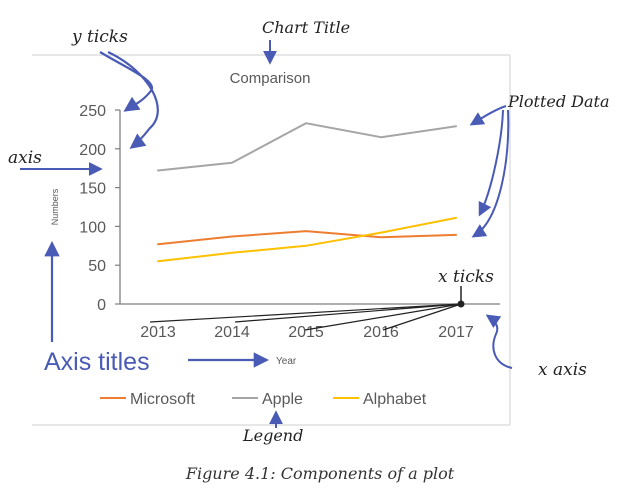 Image resolution: width=640 pixels, height=488 pixels. I want to click on legend-label-microsoft: Microsoft, so click(162, 399).